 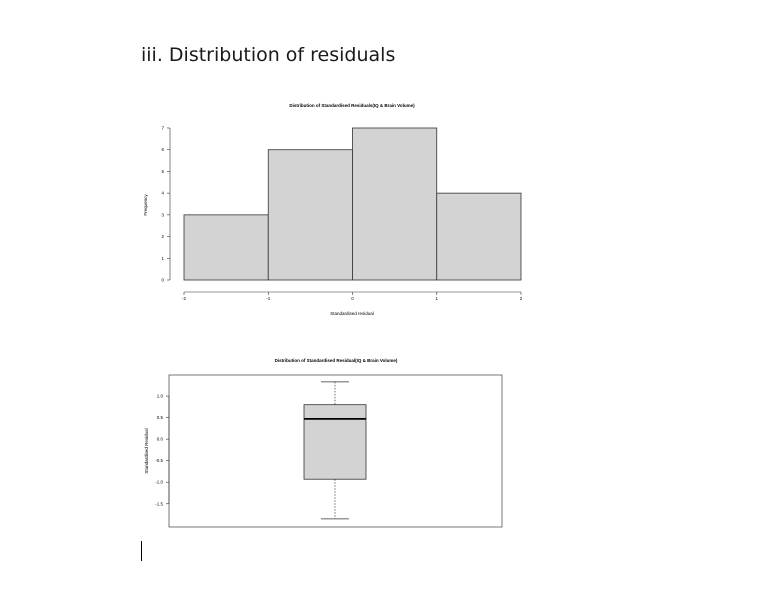 What do you see at coordinates (162, 258) in the screenshot?
I see `histogram-y-tick-label: 1` at bounding box center [162, 258].